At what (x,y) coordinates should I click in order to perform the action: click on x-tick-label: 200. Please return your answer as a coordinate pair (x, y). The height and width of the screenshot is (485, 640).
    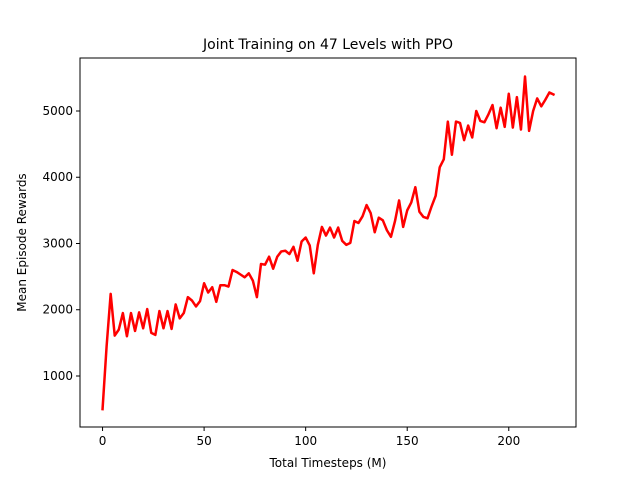
    Looking at the image, I should click on (508, 441).